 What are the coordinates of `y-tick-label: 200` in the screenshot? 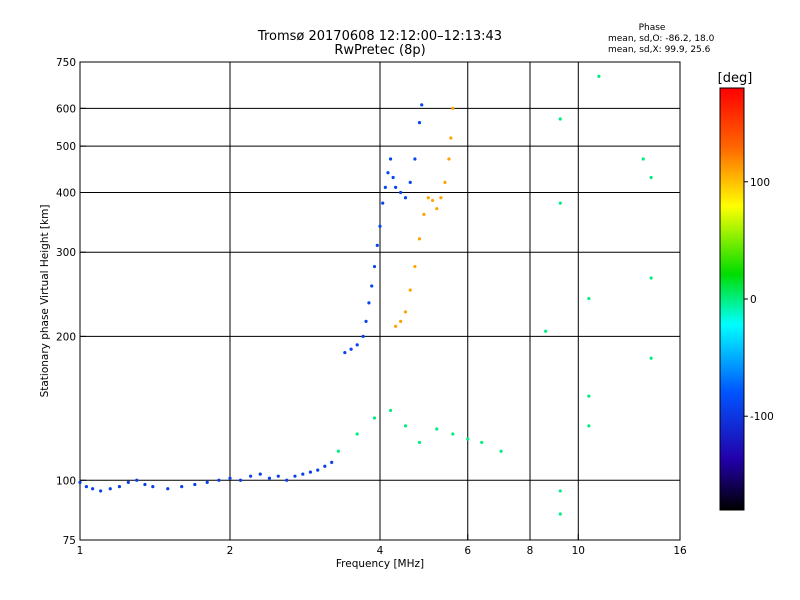 It's located at (66, 337).